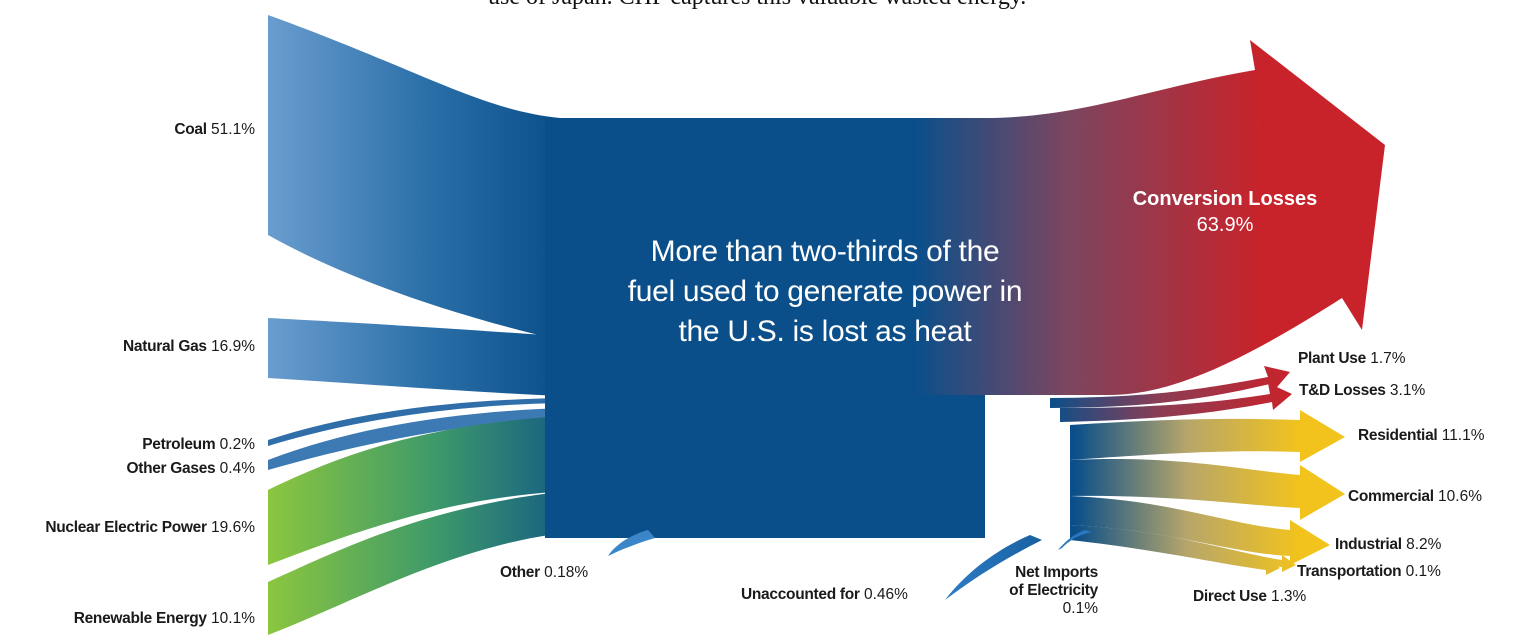 This screenshot has width=1522, height=635. I want to click on source-label-other: Other 0.18%, so click(544, 572).